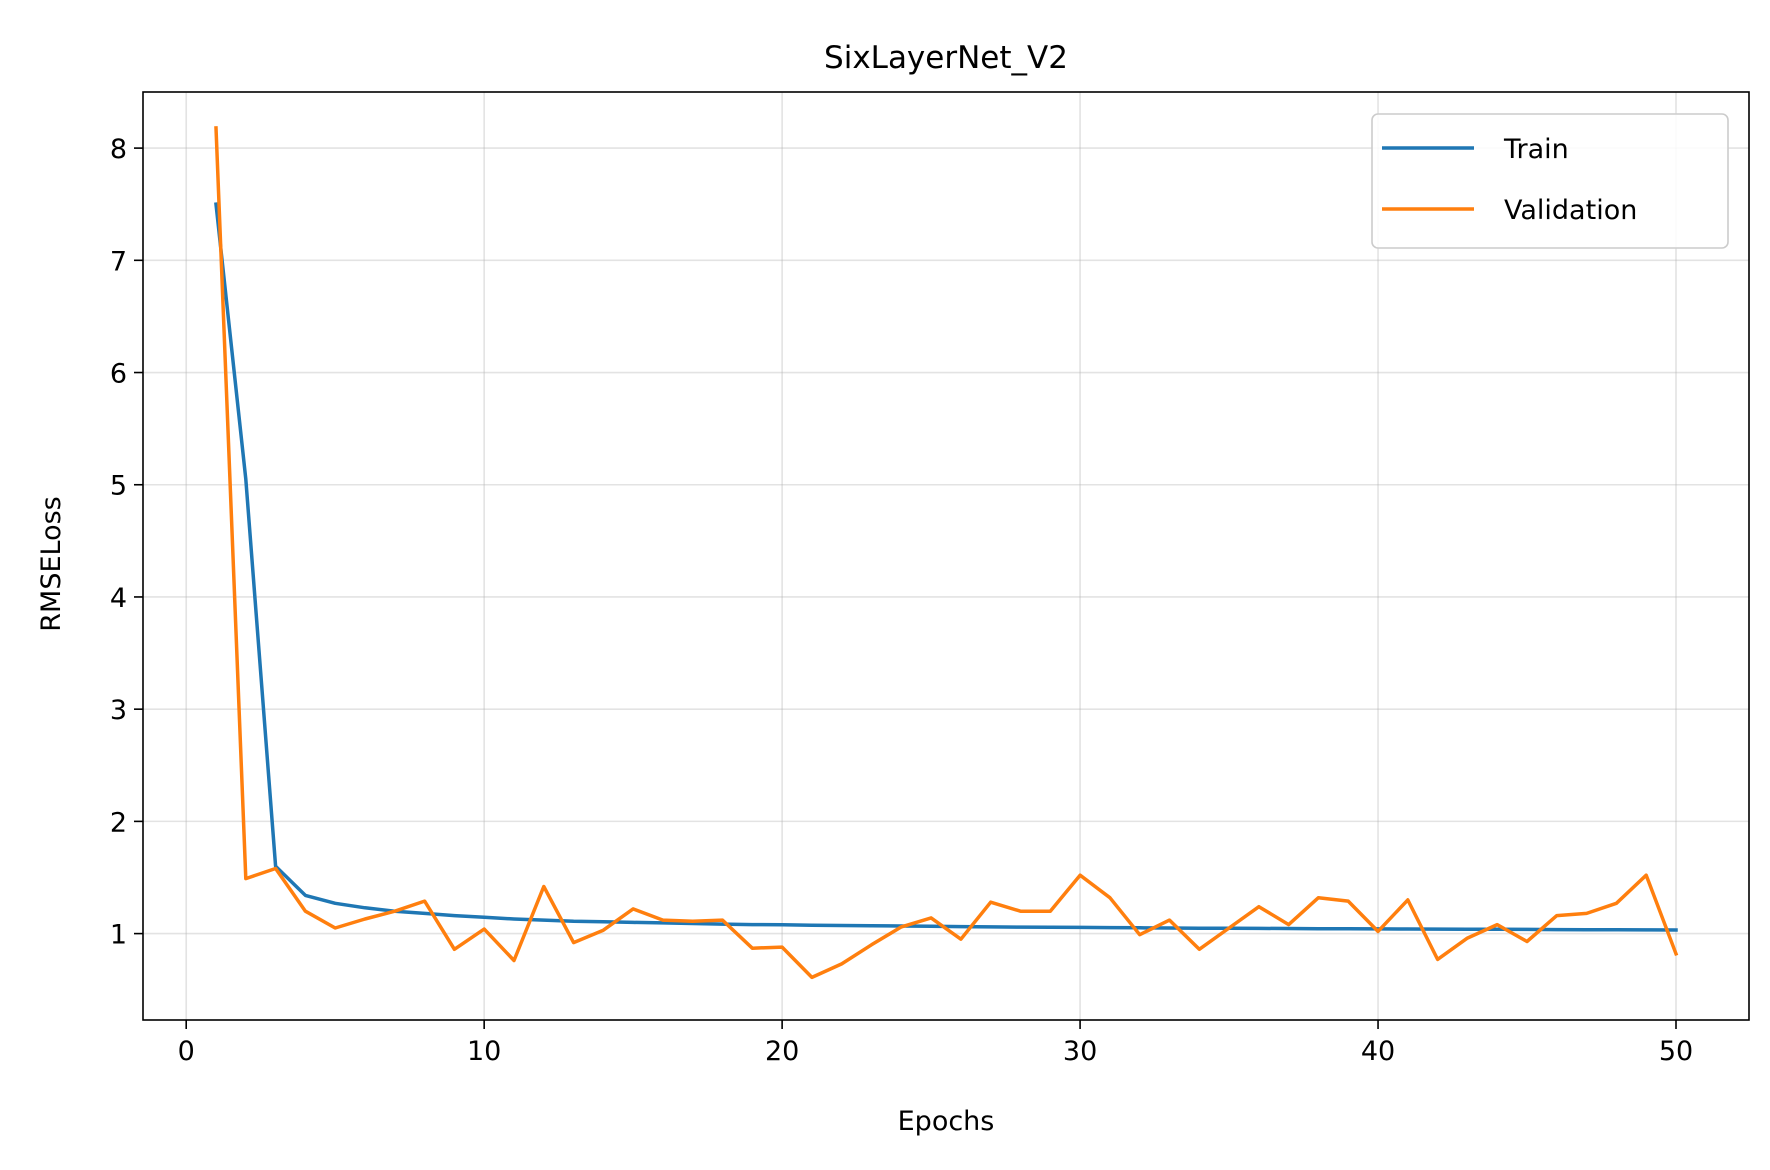 Image resolution: width=1770 pixels, height=1170 pixels. What do you see at coordinates (126, 542) in the screenshot?
I see `y-axis: 1 2 3 4 5 6 7 8` at bounding box center [126, 542].